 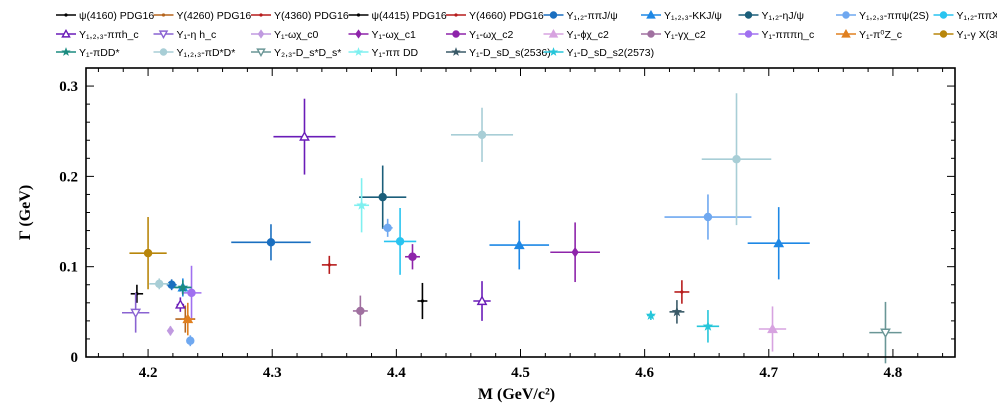 I want to click on legend-label: Y₁-D_sD_s2(2573), so click(x=611, y=53).